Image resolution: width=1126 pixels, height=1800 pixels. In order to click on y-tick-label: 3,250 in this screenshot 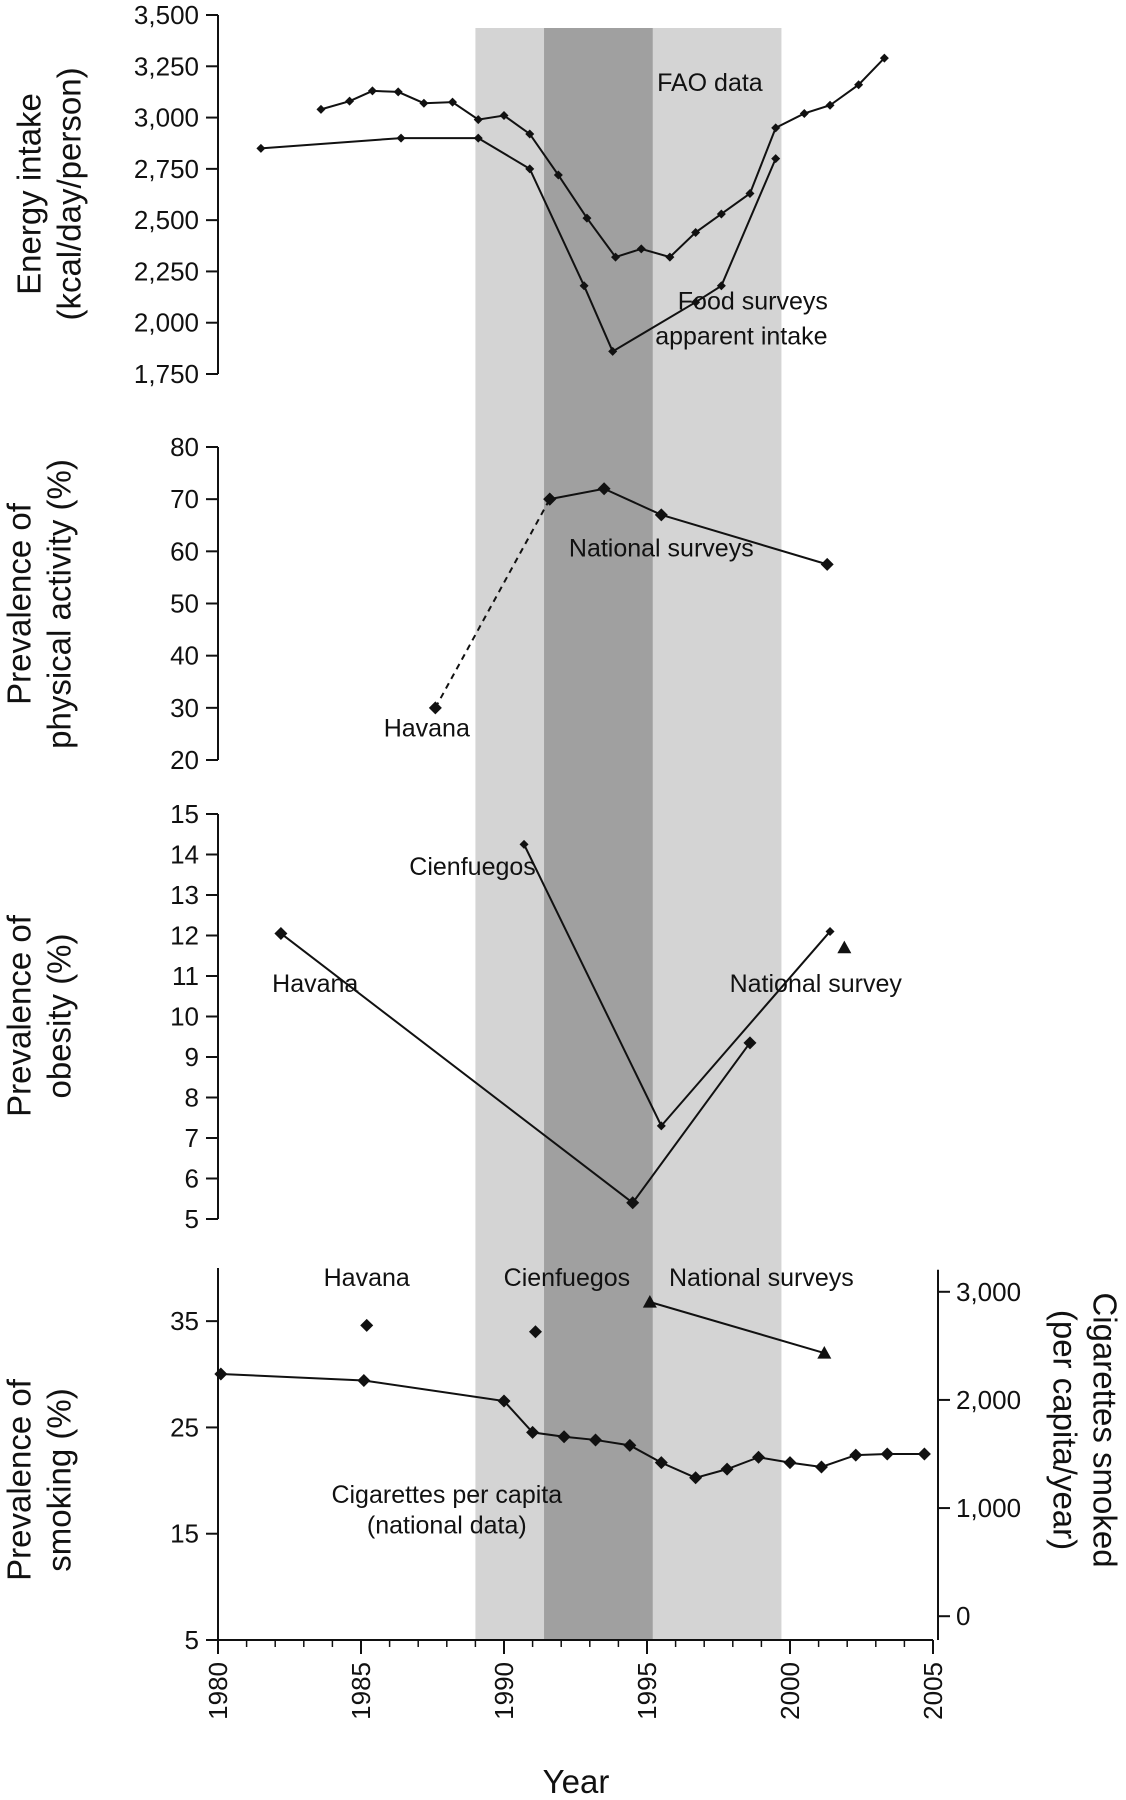, I will do `click(166, 66)`.